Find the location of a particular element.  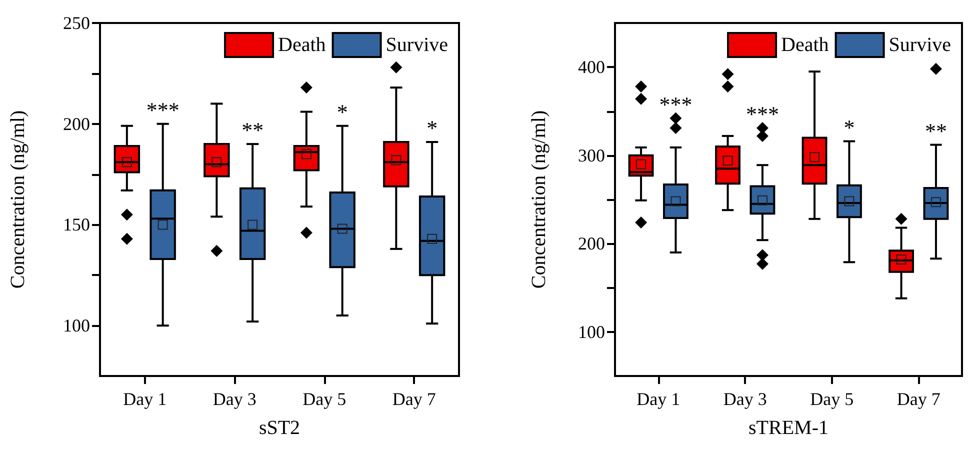

x-axis-title: sTREM-1 is located at coordinates (788, 428).